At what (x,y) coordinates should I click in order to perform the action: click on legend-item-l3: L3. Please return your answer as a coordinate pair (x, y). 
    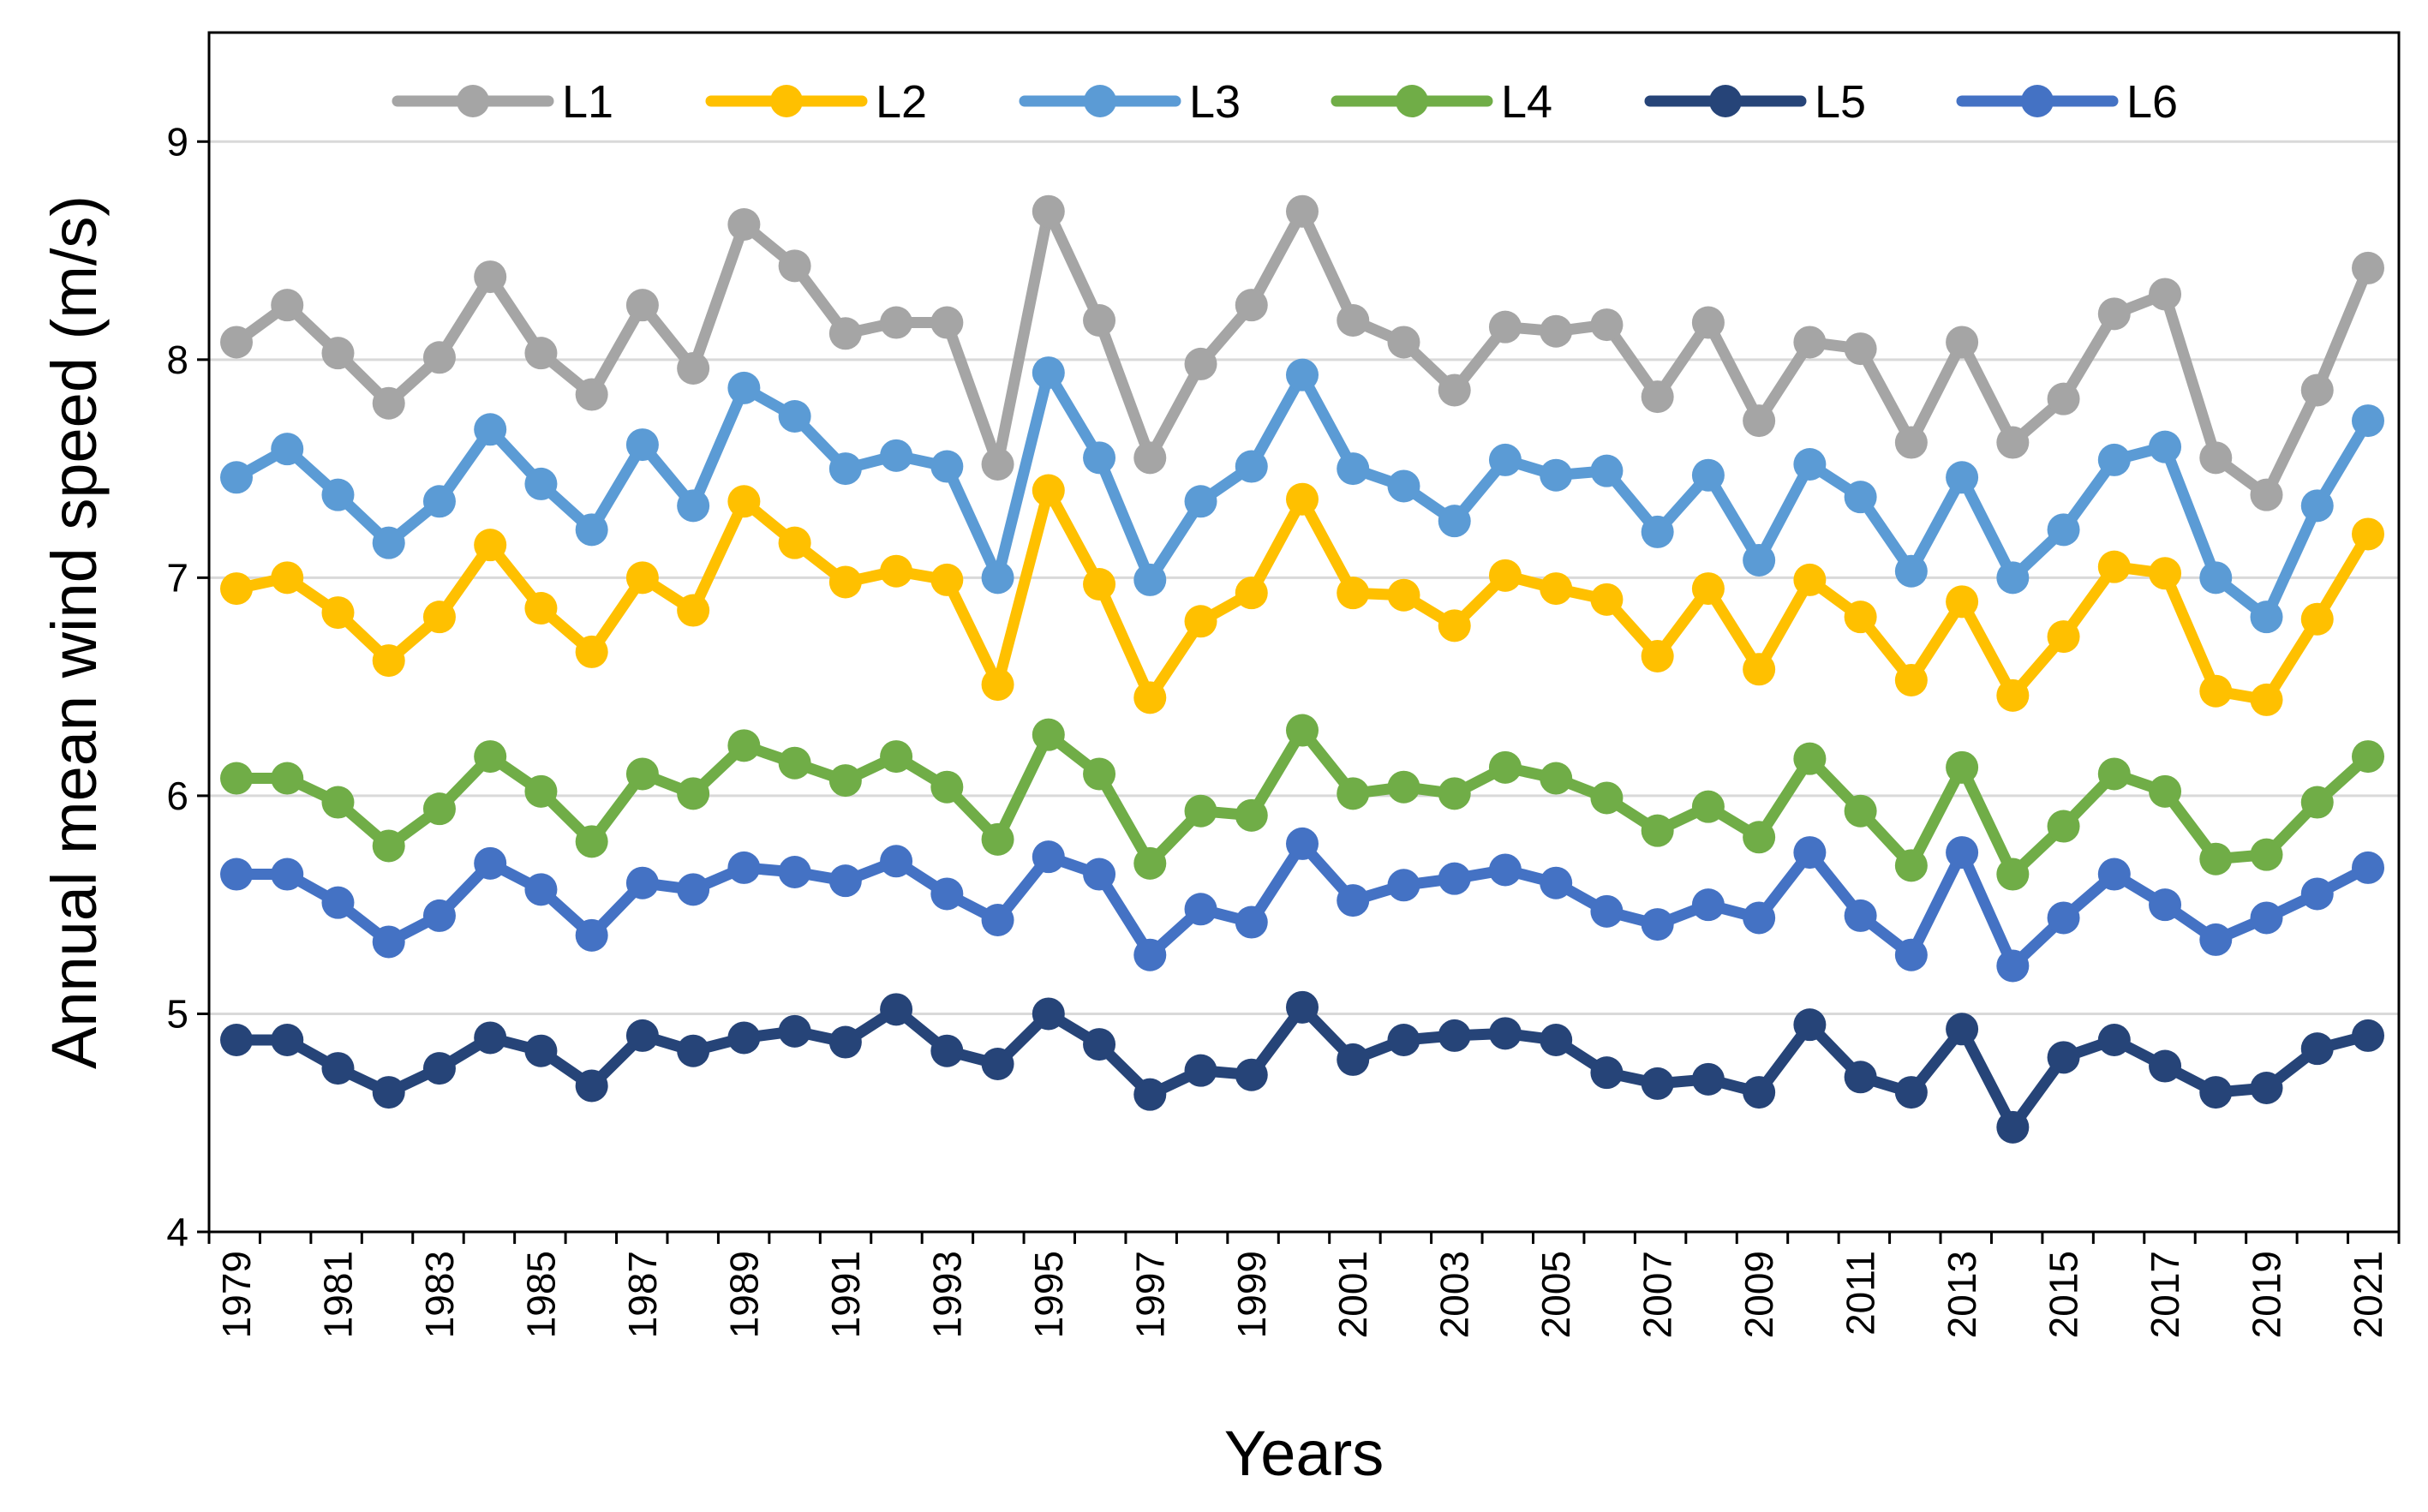
    Looking at the image, I should click on (1130, 102).